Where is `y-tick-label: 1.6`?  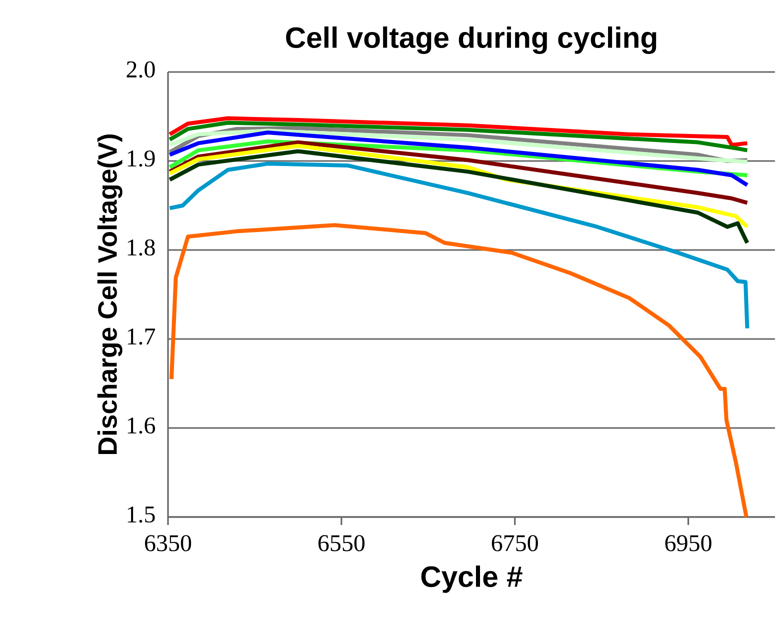 y-tick-label: 1.6 is located at coordinates (142, 425).